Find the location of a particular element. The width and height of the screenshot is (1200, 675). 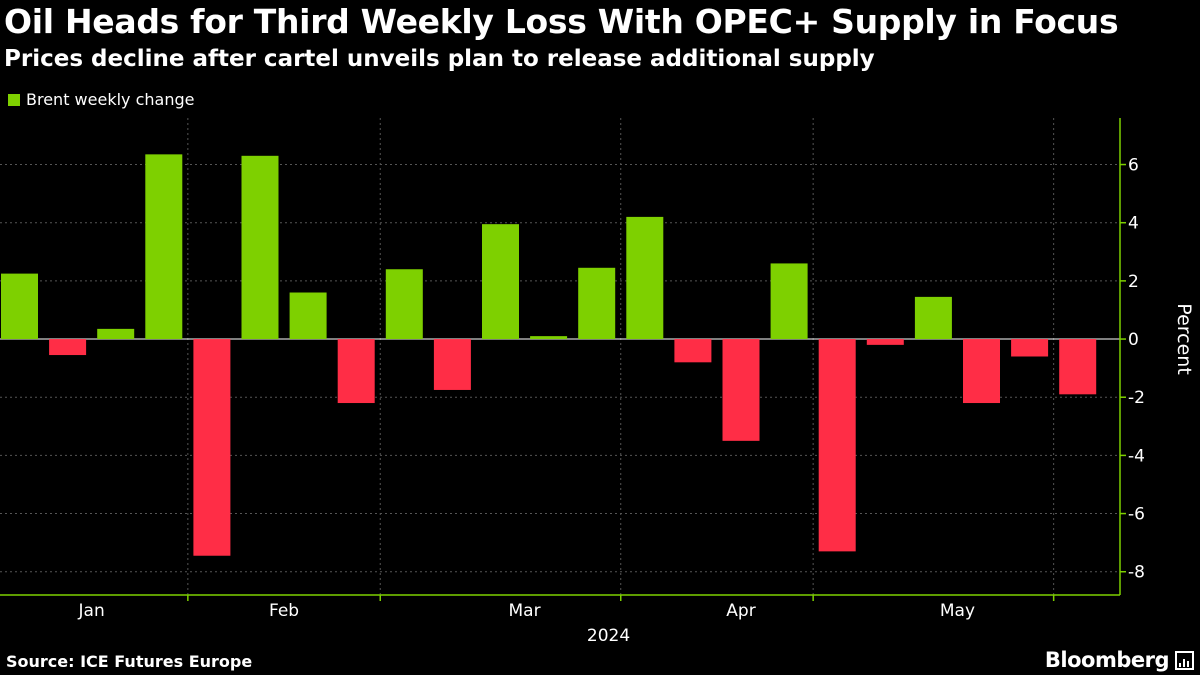

x-tick-label: Jan is located at coordinates (91, 611).